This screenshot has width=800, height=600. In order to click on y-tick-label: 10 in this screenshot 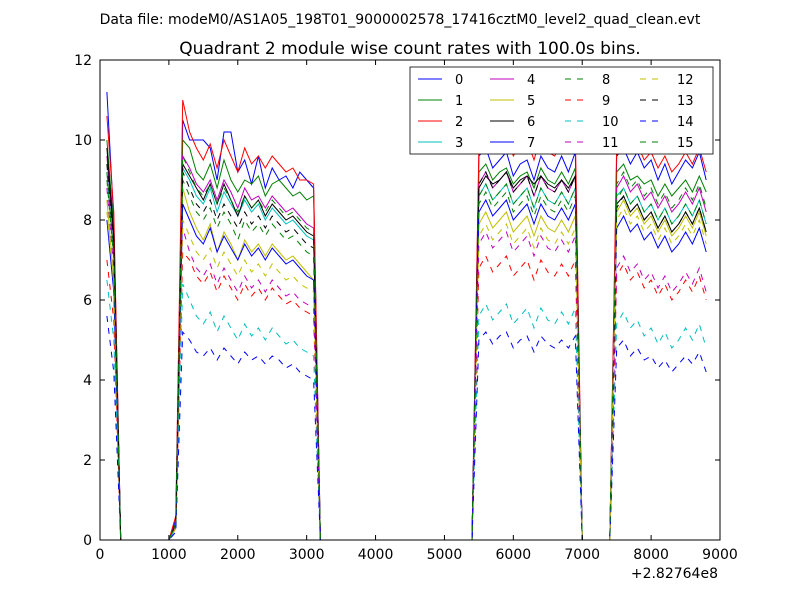, I will do `click(83, 141)`.